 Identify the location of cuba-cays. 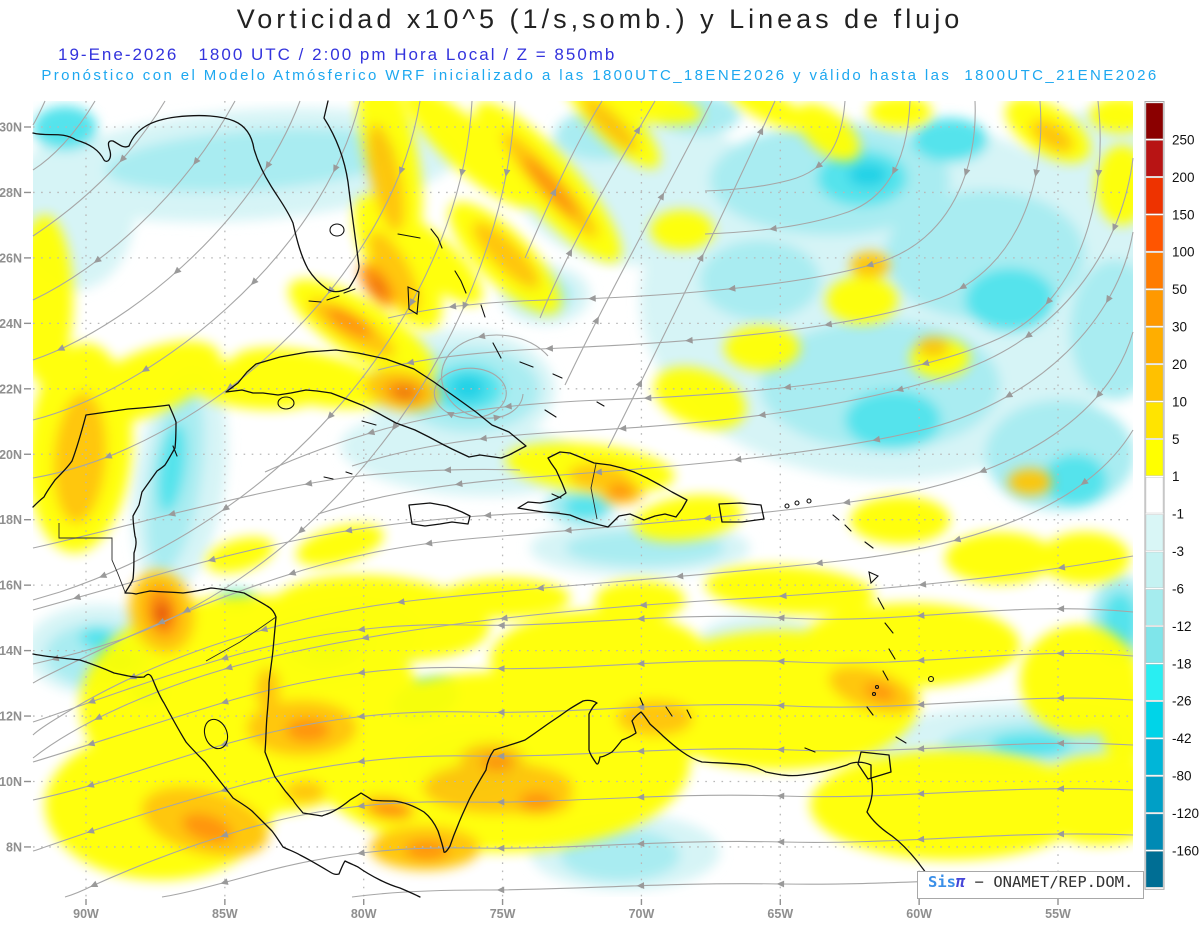
(274, 450).